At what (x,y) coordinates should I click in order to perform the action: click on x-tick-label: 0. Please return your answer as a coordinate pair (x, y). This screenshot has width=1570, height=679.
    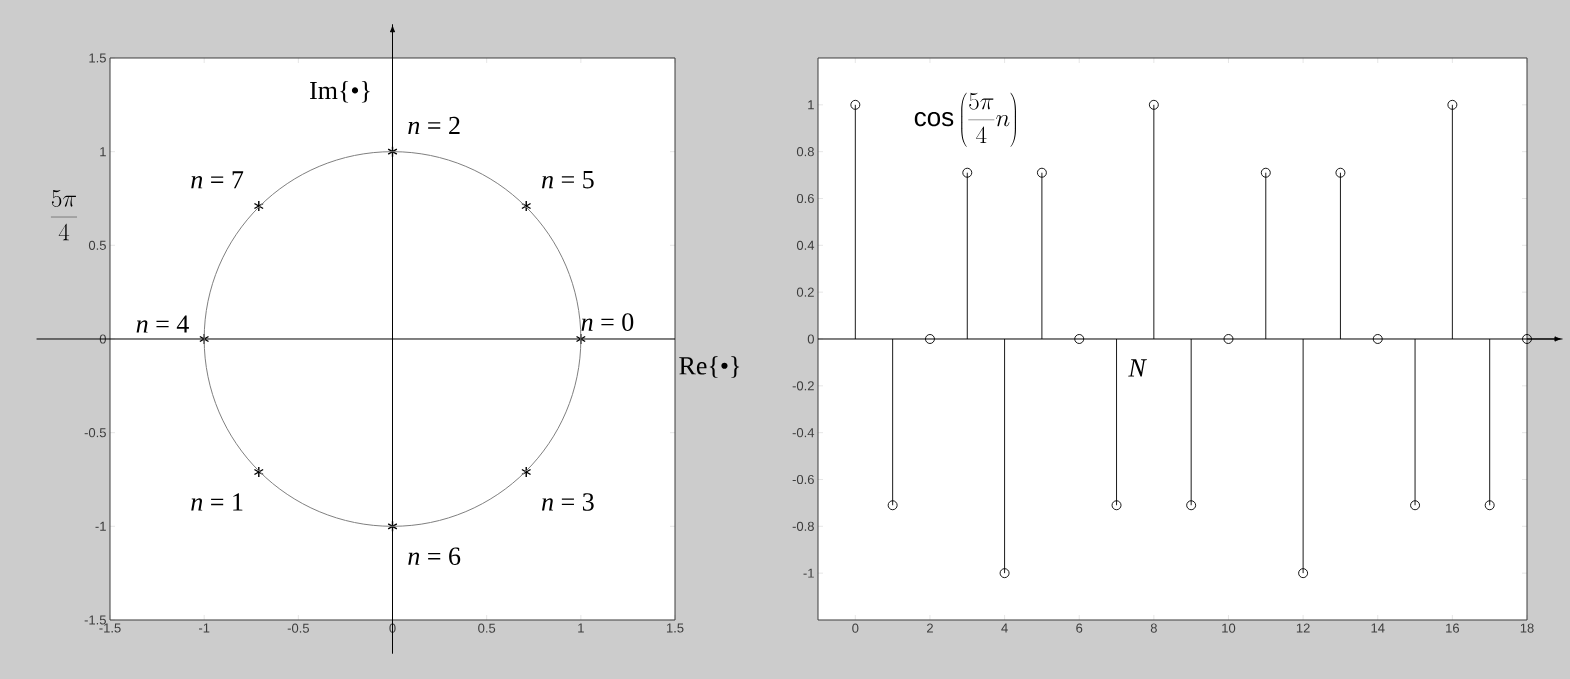
    Looking at the image, I should click on (855, 628).